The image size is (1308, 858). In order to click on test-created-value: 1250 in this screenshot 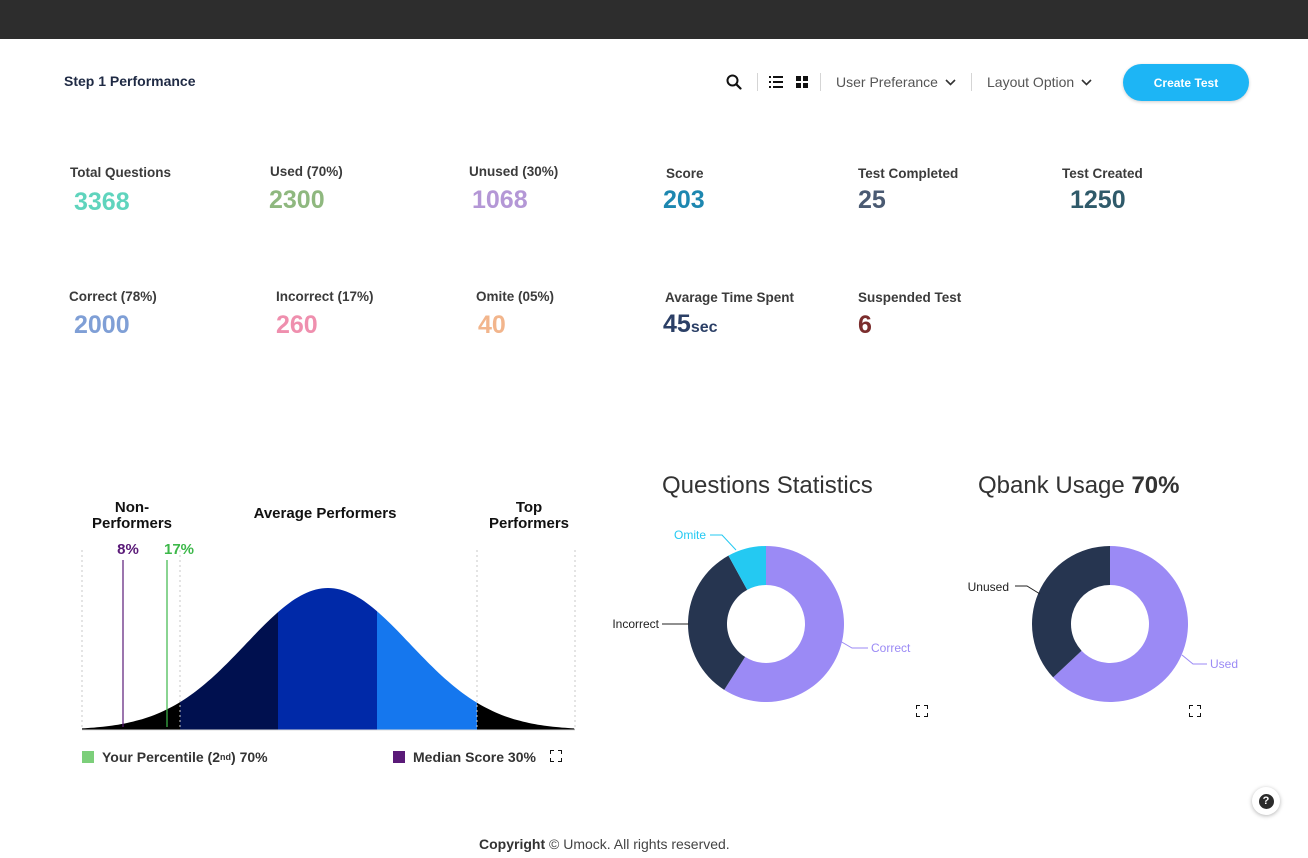, I will do `click(1098, 200)`.